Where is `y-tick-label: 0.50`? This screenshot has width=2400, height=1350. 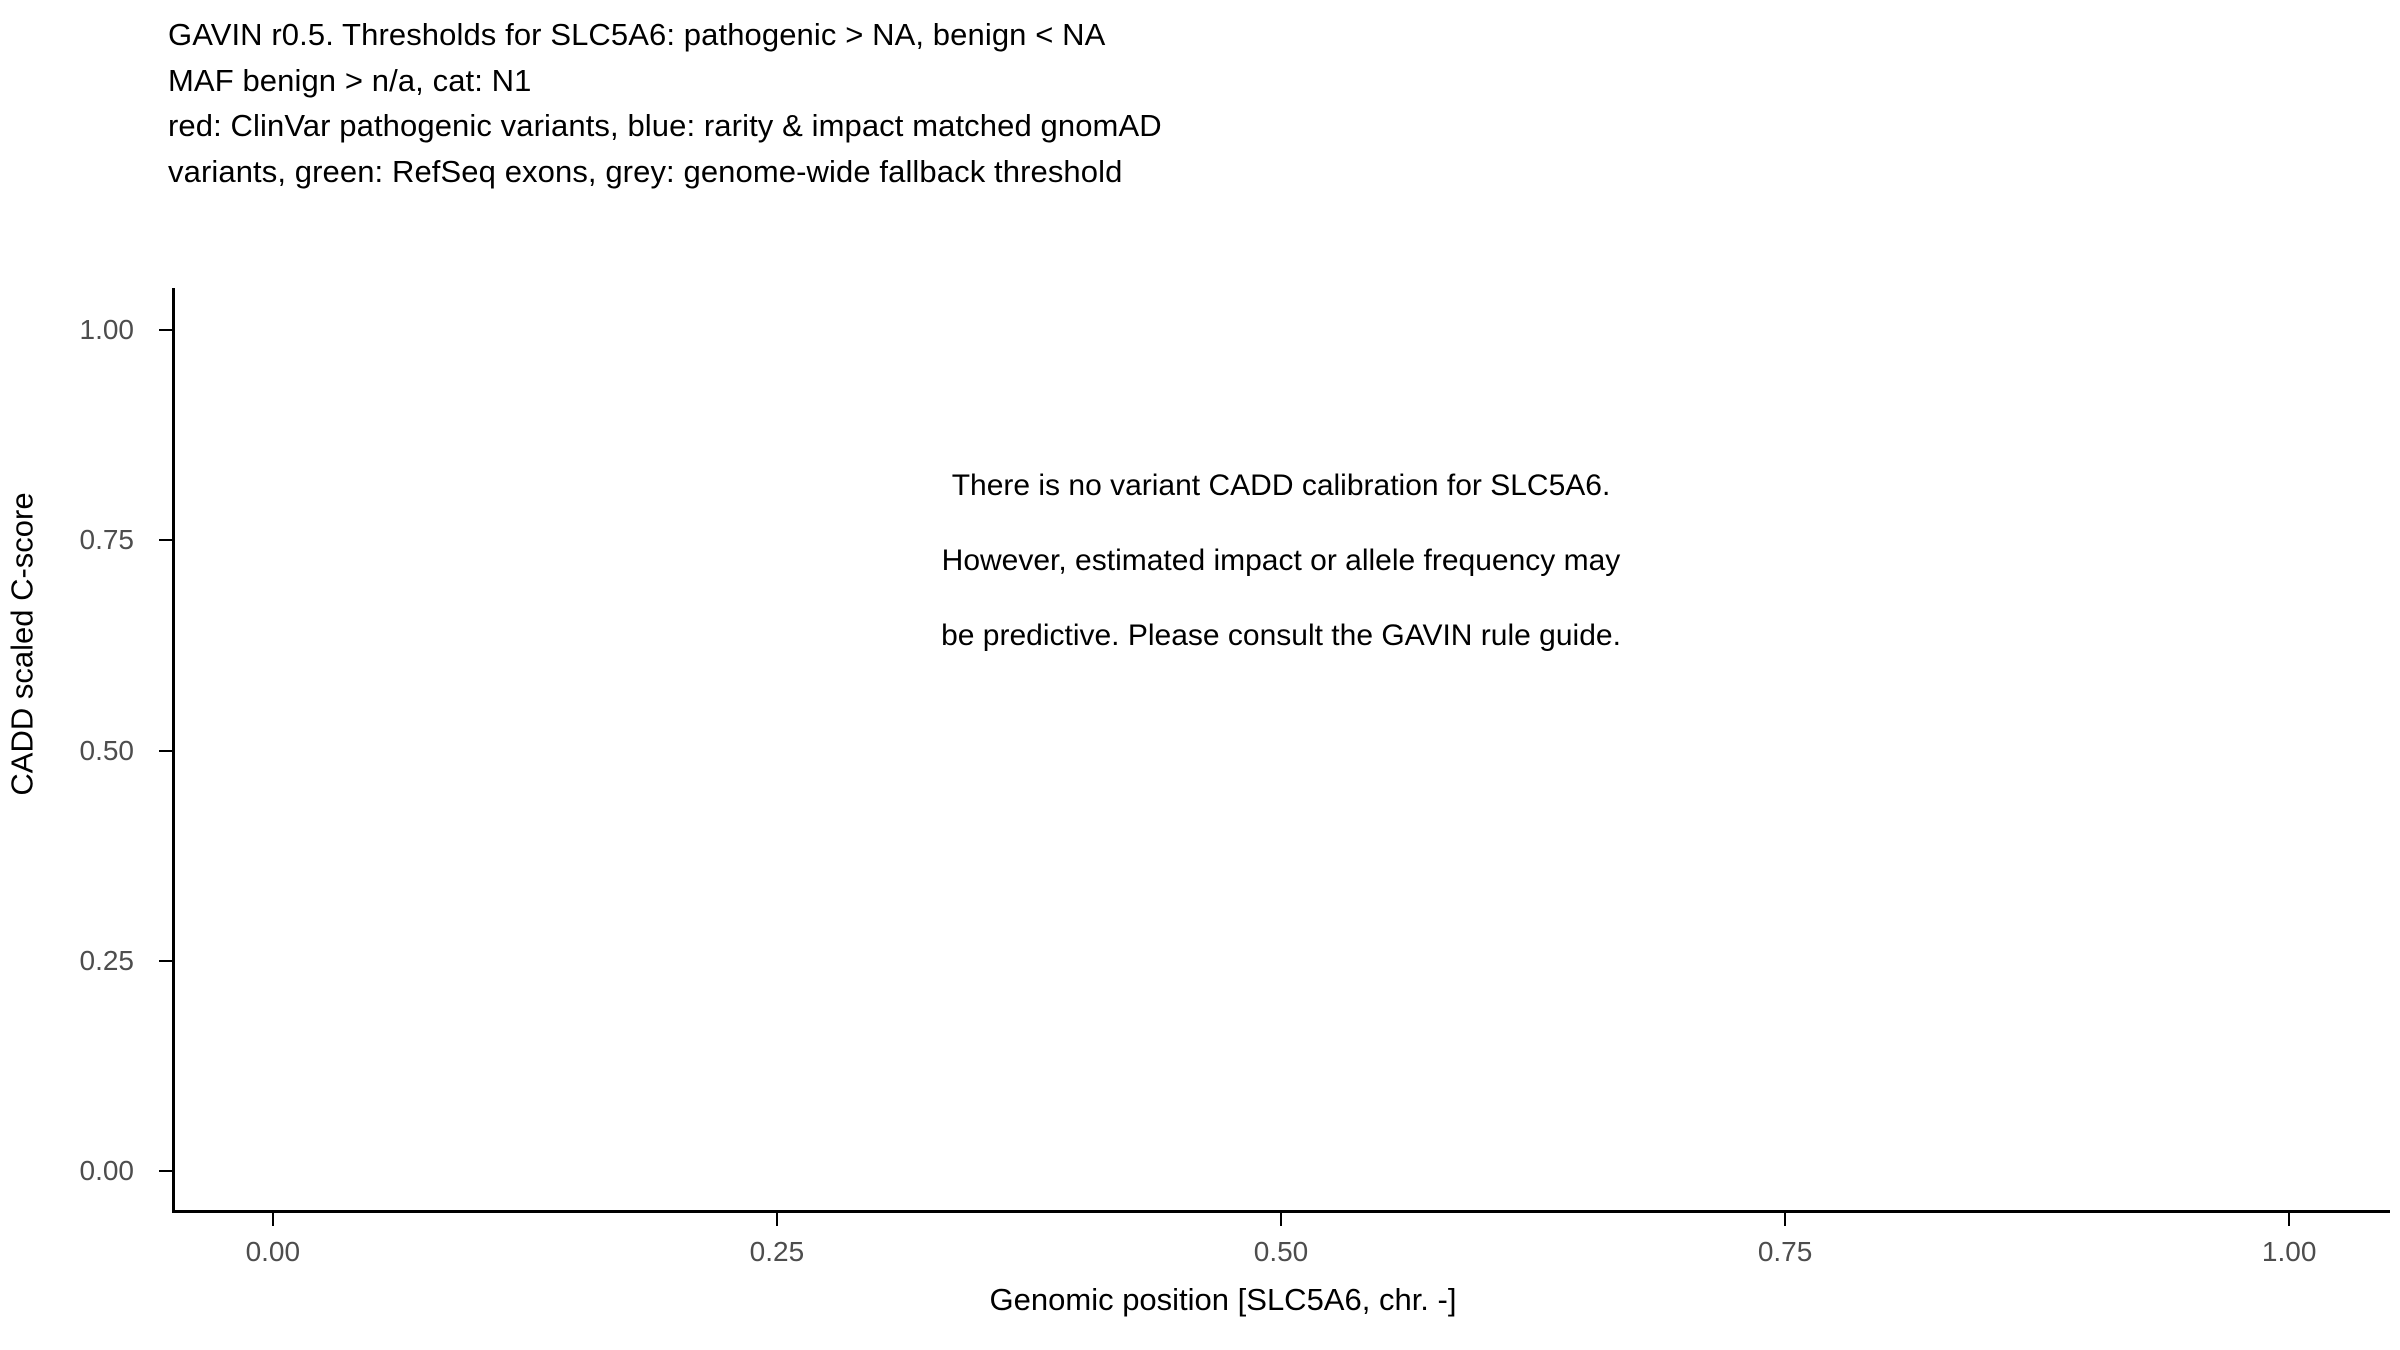 y-tick-label: 0.50 is located at coordinates (107, 750).